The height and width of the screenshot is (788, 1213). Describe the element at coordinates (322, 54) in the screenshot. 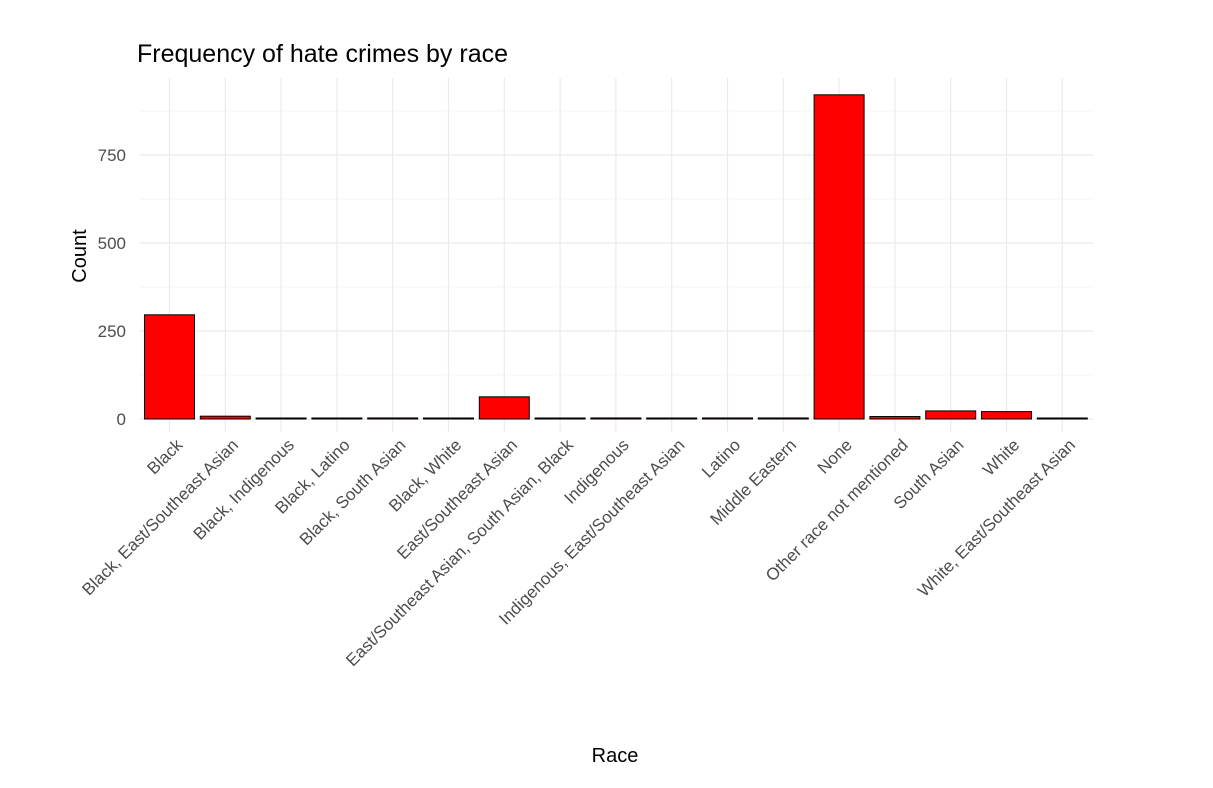

I see `chart-title: Frequency of hate crimes by race` at that location.